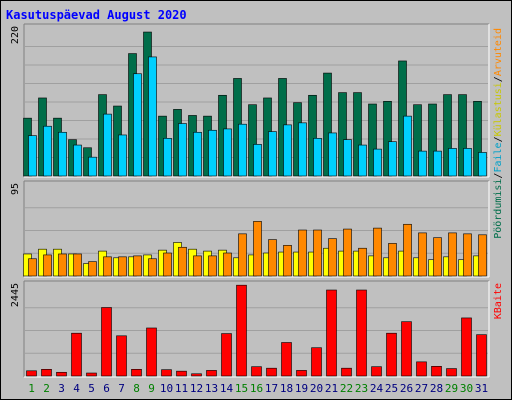 The width and height of the screenshot is (512, 405). I want to click on legend-top: Pöördumisi/Faile/Külastusi/Arvuteid, so click(498, 133).